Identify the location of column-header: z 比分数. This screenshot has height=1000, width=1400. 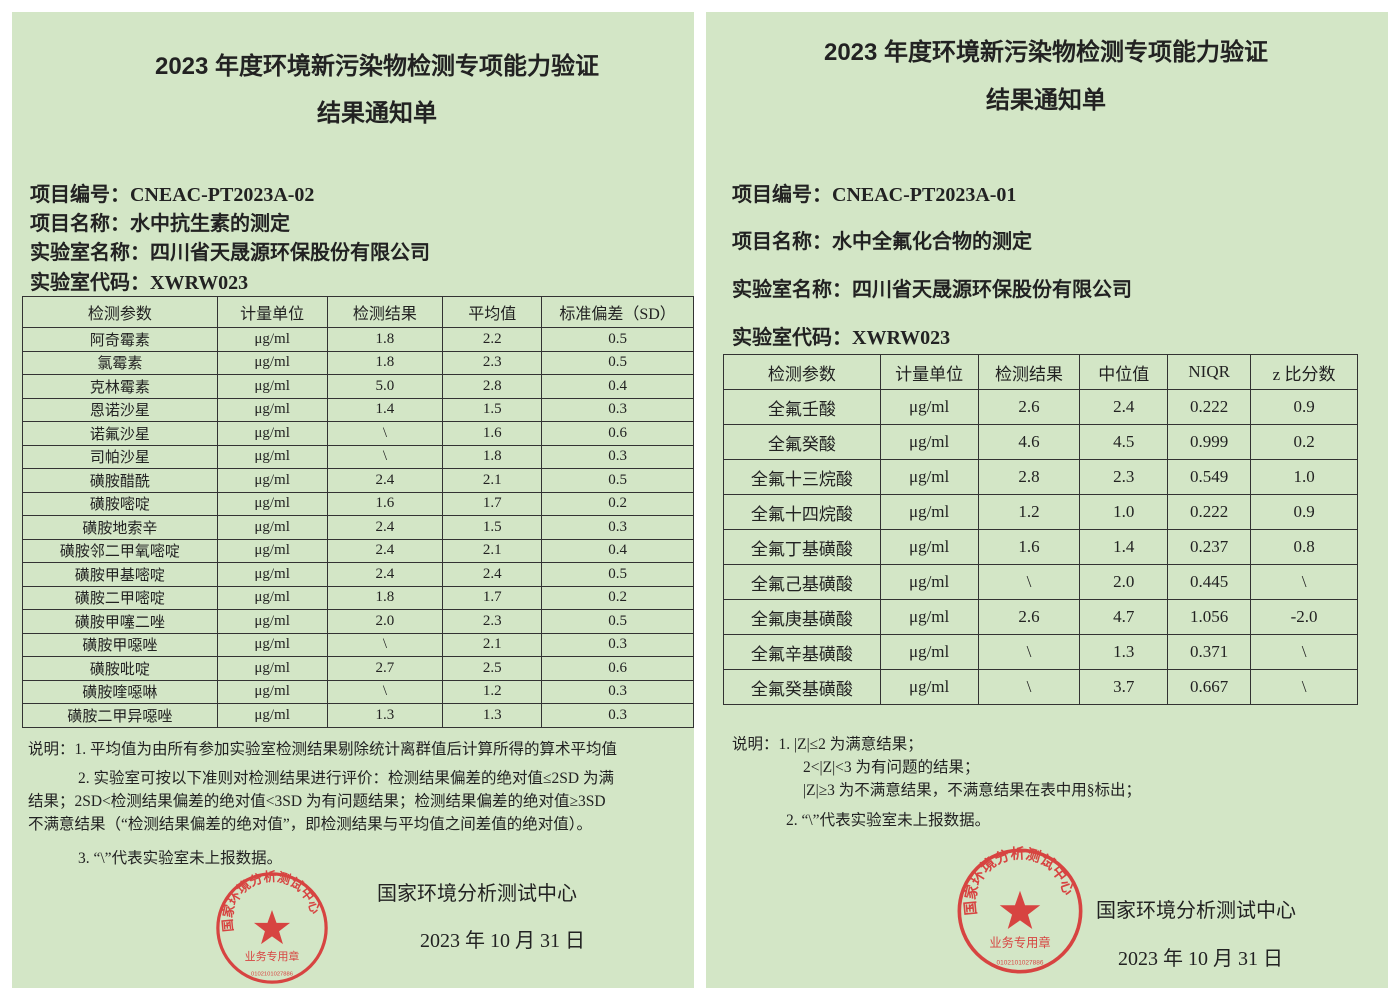
(1304, 372).